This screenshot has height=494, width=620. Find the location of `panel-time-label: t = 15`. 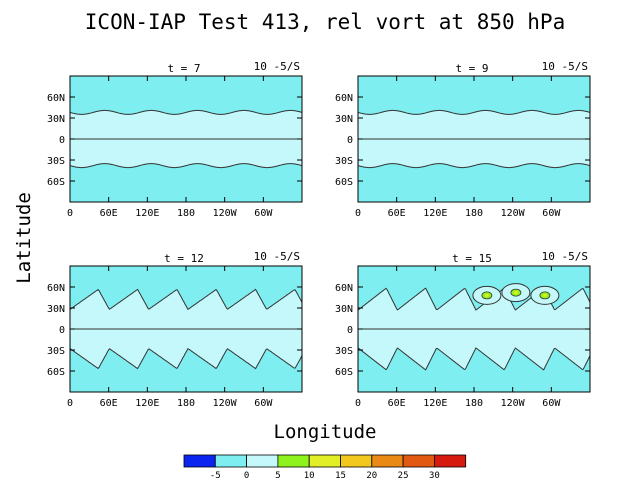

panel-time-label: t = 15 is located at coordinates (472, 258).